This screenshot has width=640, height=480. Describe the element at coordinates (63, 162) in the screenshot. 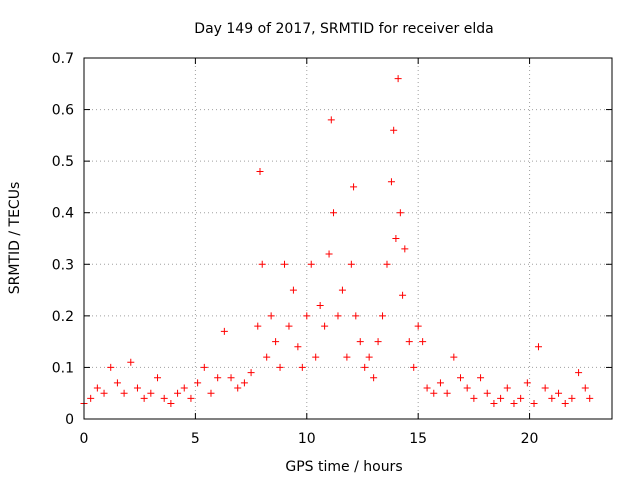

I see `y-tick-label: 0.5` at that location.